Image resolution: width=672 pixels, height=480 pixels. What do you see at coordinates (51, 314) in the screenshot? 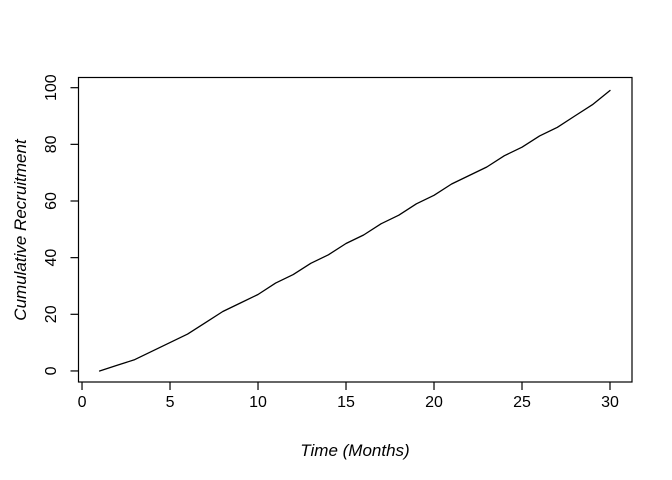
I see `y-tick-label: 20` at bounding box center [51, 314].